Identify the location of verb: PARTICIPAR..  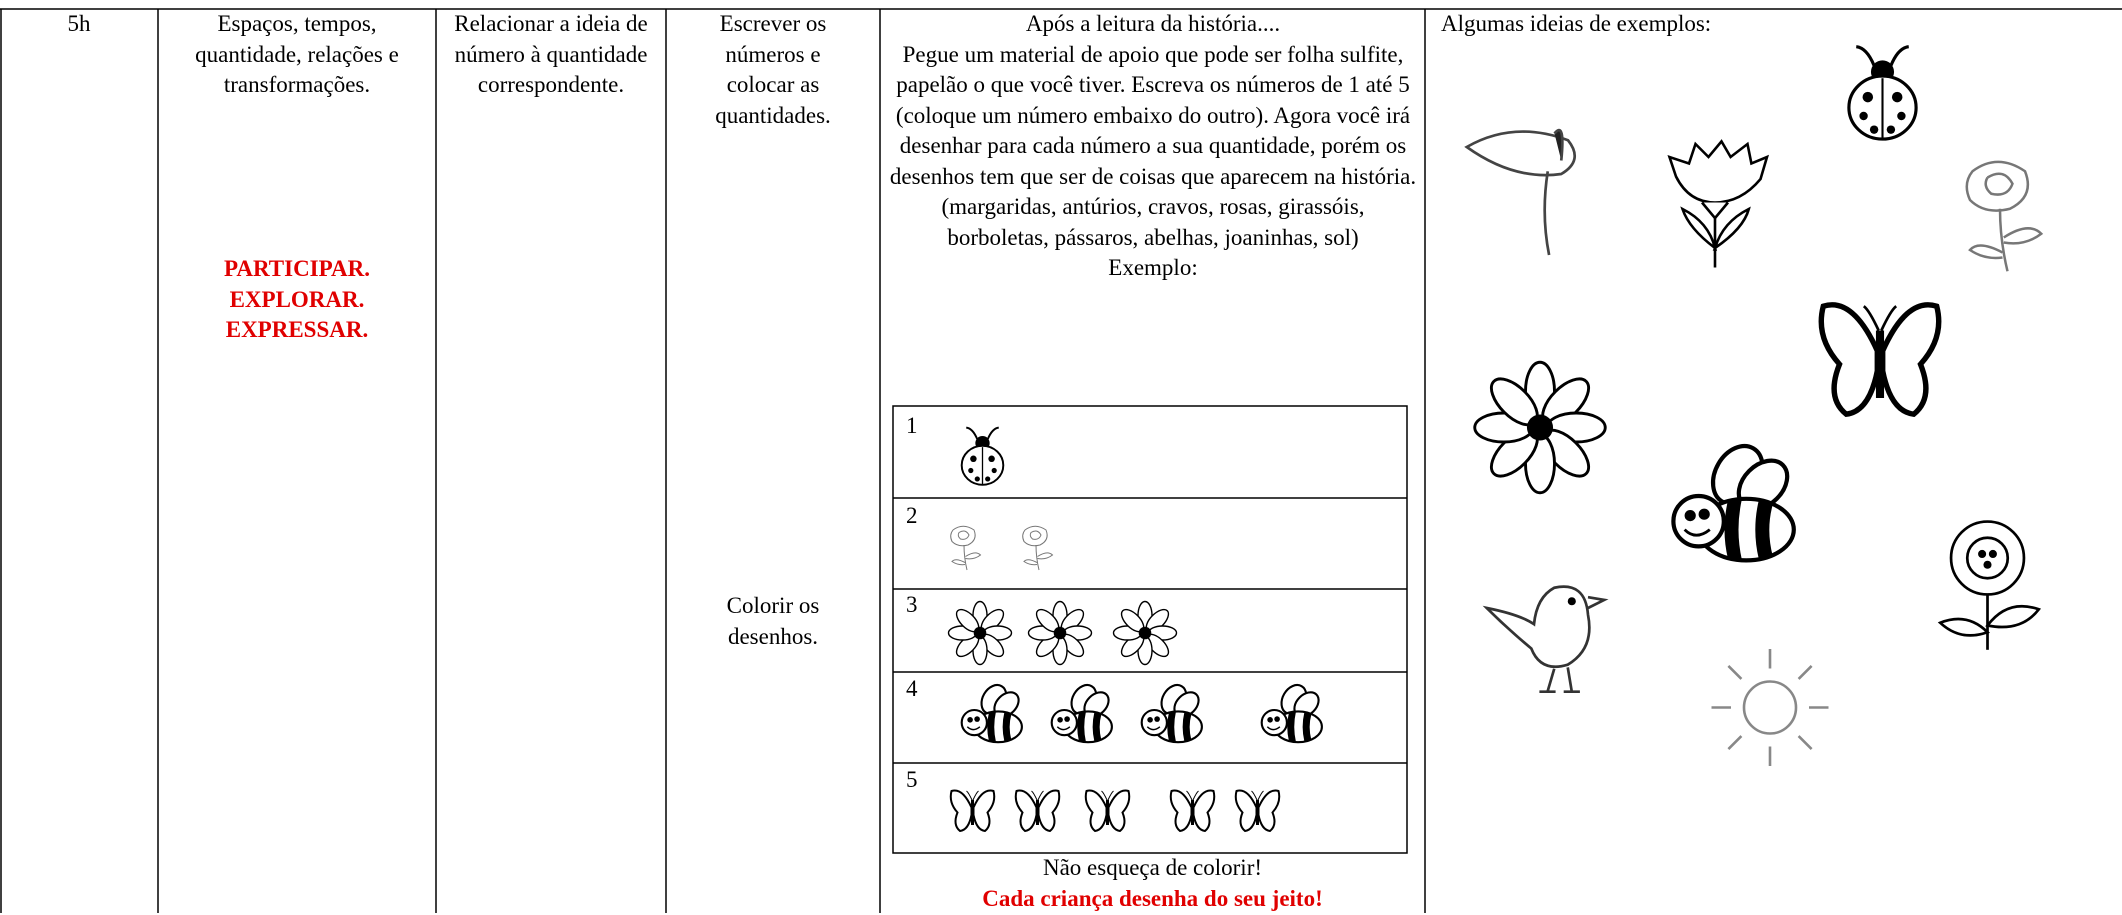
(297, 268).